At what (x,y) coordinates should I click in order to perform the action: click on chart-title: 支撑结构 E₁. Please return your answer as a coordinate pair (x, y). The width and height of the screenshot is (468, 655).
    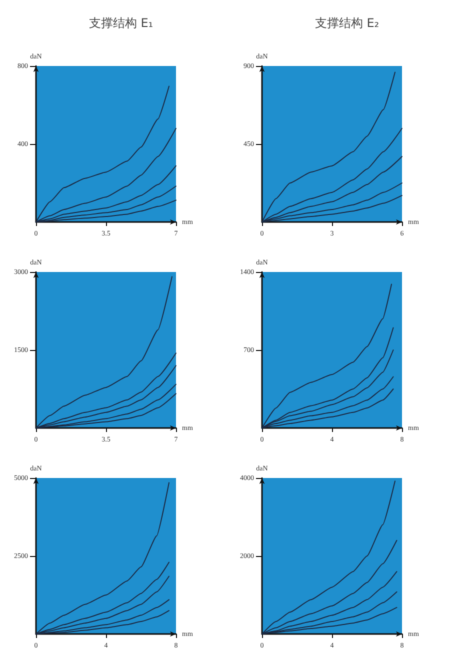
    Looking at the image, I should click on (121, 23).